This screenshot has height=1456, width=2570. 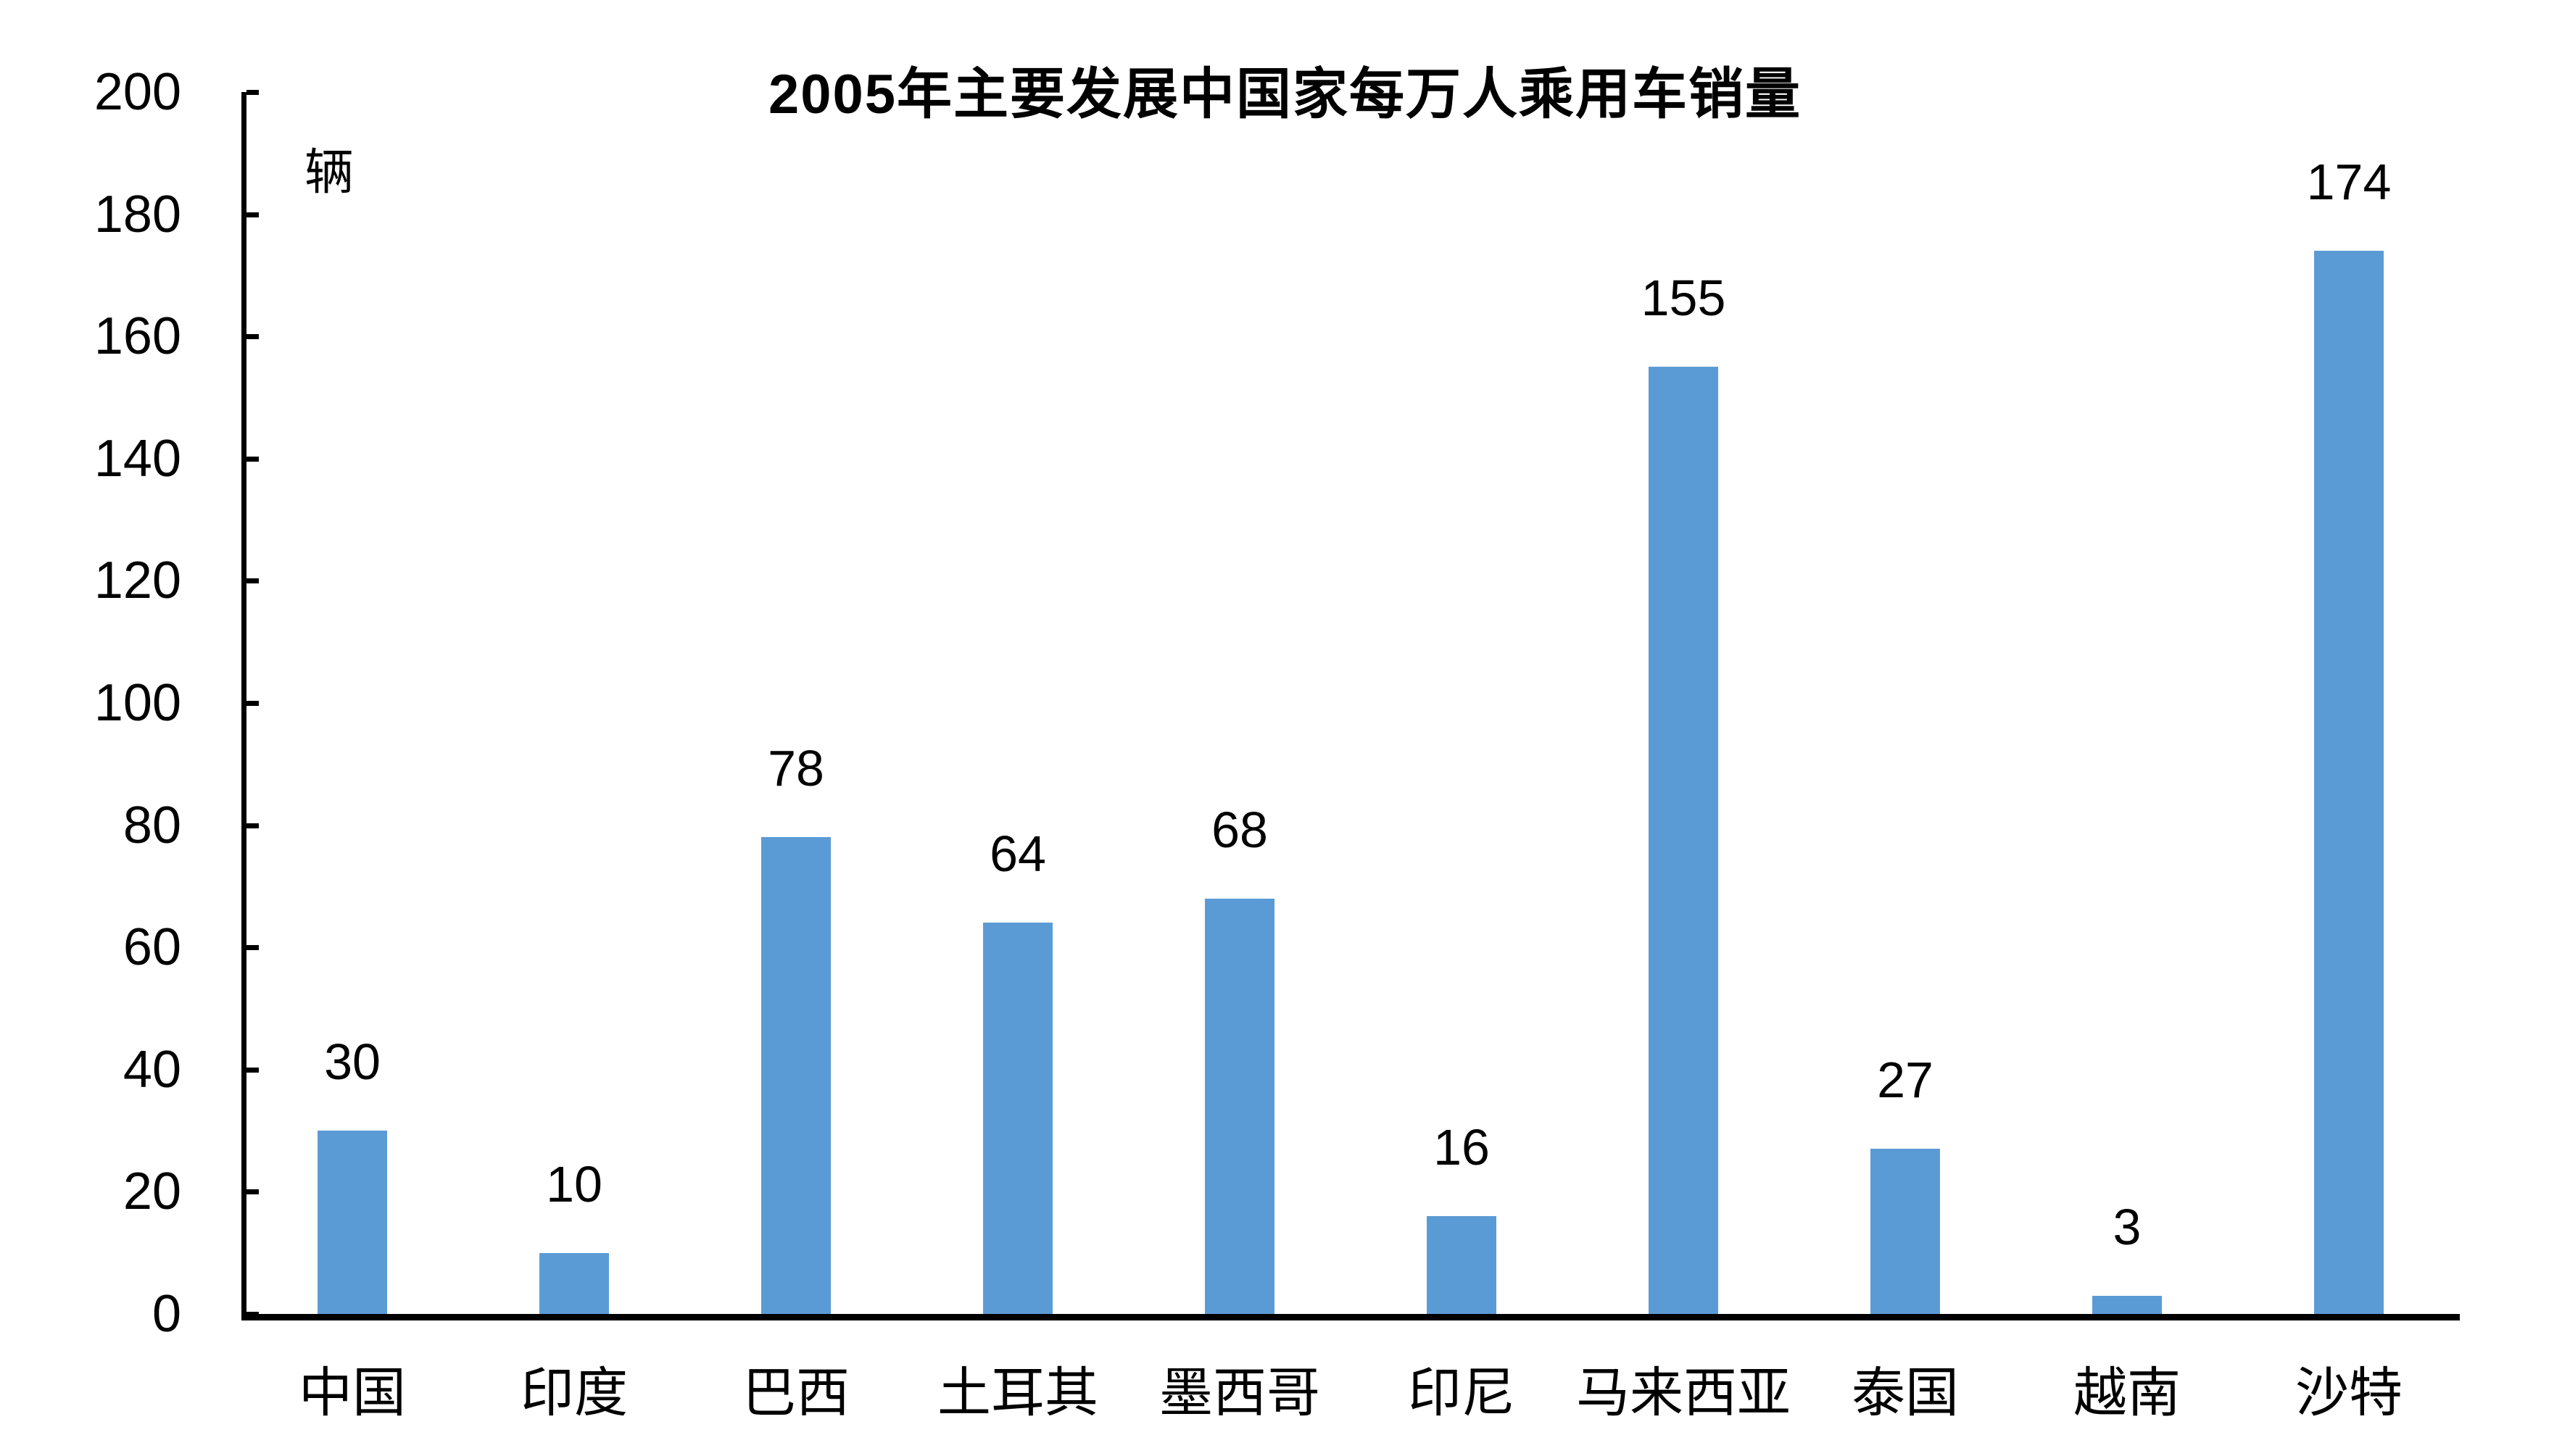 What do you see at coordinates (1461, 1394) in the screenshot?
I see `x-axis-category-label: 印尼` at bounding box center [1461, 1394].